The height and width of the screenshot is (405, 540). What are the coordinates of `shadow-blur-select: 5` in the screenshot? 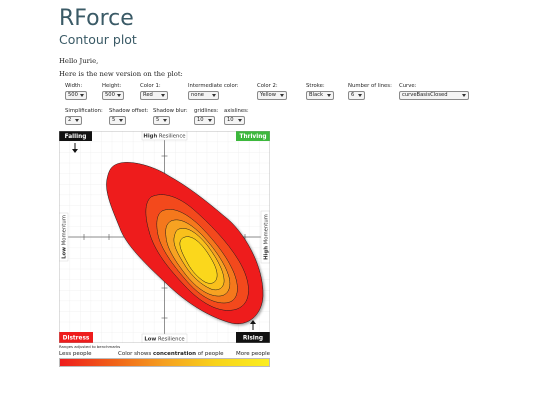 It's located at (162, 120).